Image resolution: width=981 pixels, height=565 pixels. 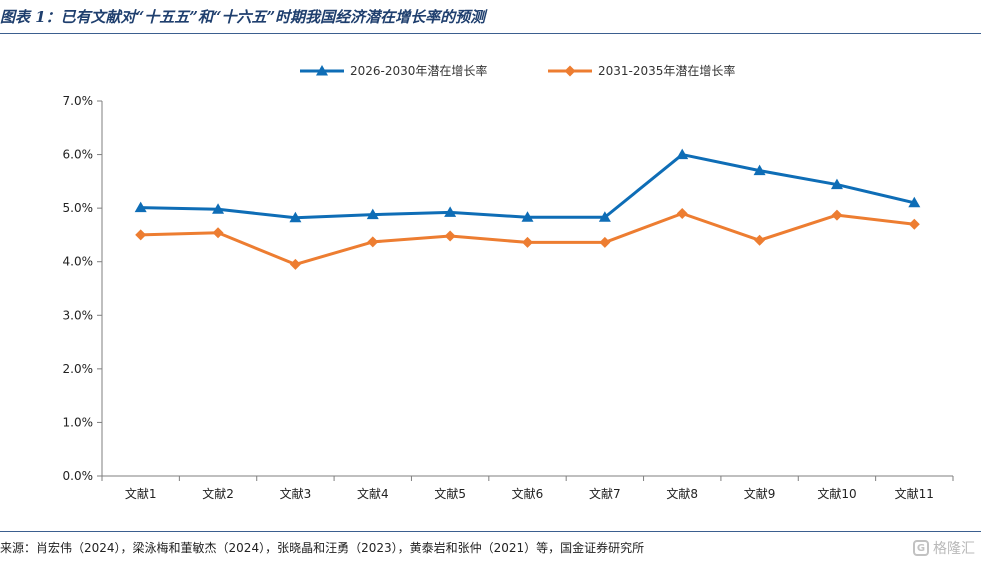 I want to click on x-tick-label: 文献5, so click(x=450, y=493).